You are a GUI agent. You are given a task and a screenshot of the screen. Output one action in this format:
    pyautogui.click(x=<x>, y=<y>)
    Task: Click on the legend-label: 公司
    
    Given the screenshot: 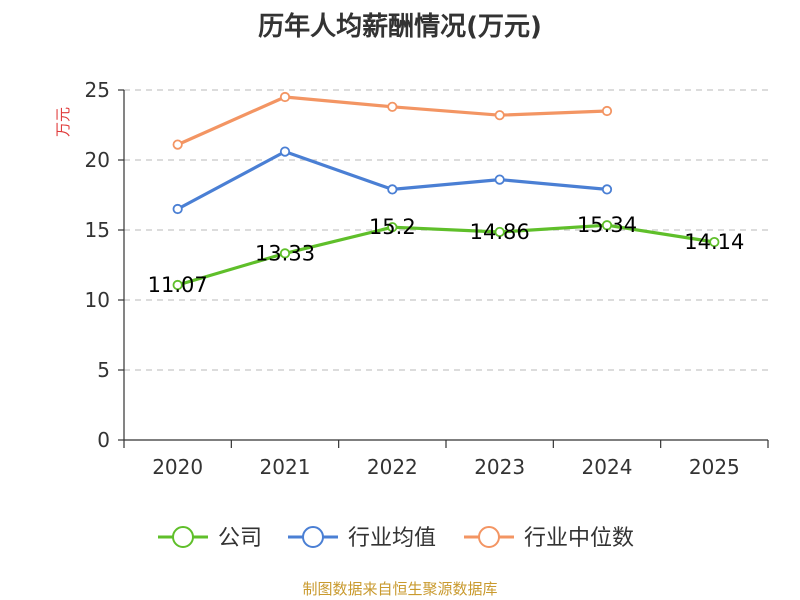 What is the action you would take?
    pyautogui.click(x=240, y=538)
    